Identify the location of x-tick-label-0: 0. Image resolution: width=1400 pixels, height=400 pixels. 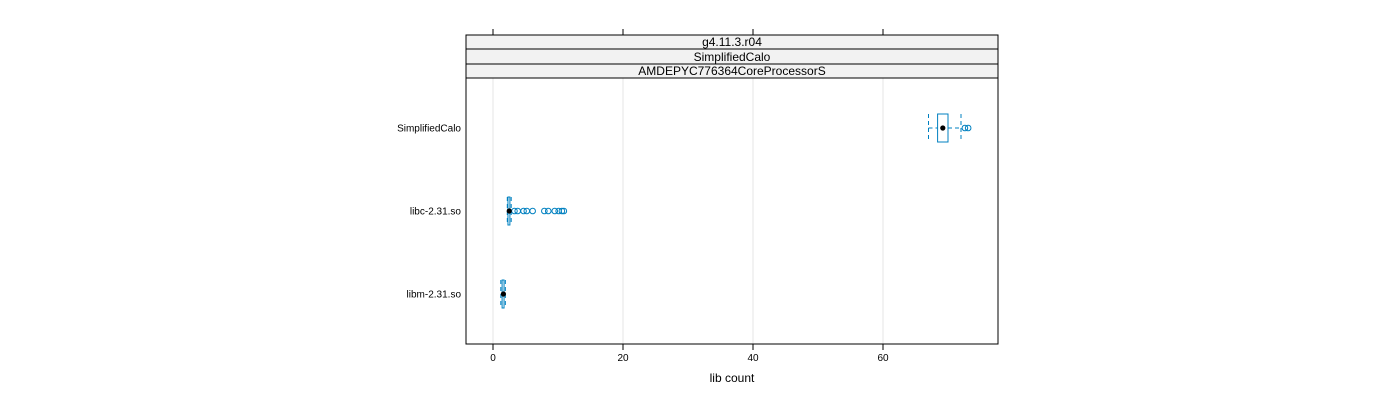
(493, 358).